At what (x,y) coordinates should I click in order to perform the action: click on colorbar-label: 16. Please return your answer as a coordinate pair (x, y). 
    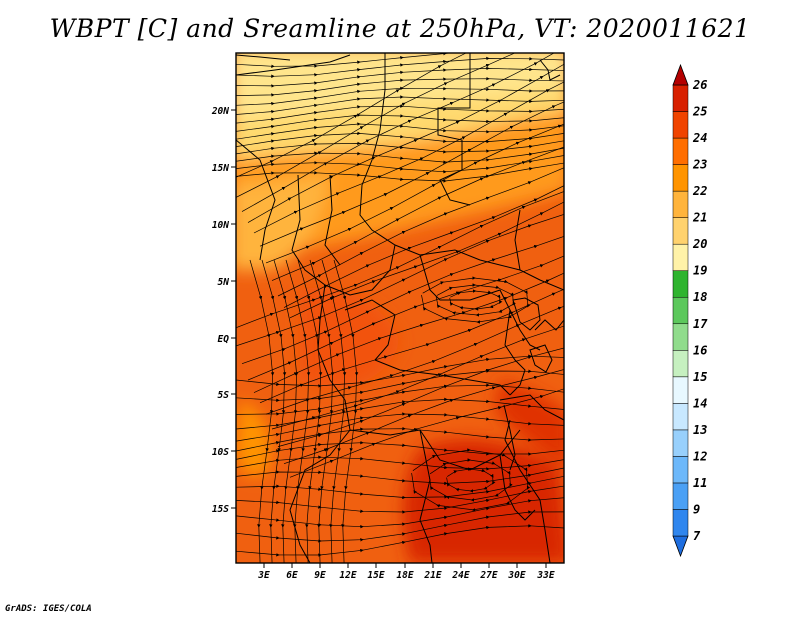
    Looking at the image, I should click on (700, 350).